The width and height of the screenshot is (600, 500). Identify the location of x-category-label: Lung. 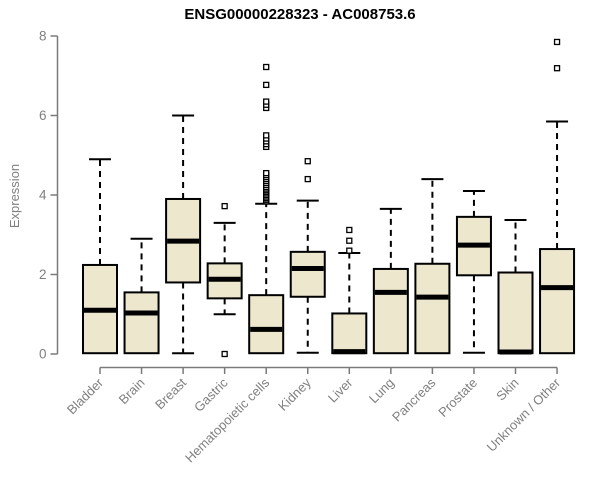
(381, 390).